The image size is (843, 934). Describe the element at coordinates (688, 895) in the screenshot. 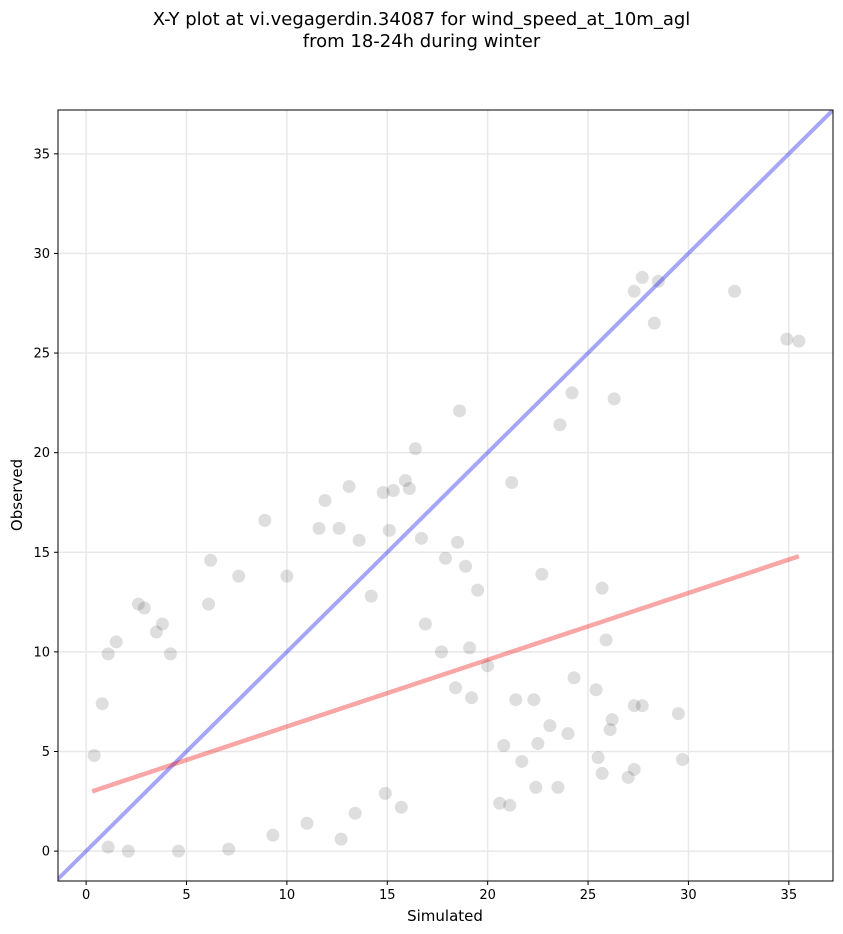

I see `x-tick-label: 30` at that location.